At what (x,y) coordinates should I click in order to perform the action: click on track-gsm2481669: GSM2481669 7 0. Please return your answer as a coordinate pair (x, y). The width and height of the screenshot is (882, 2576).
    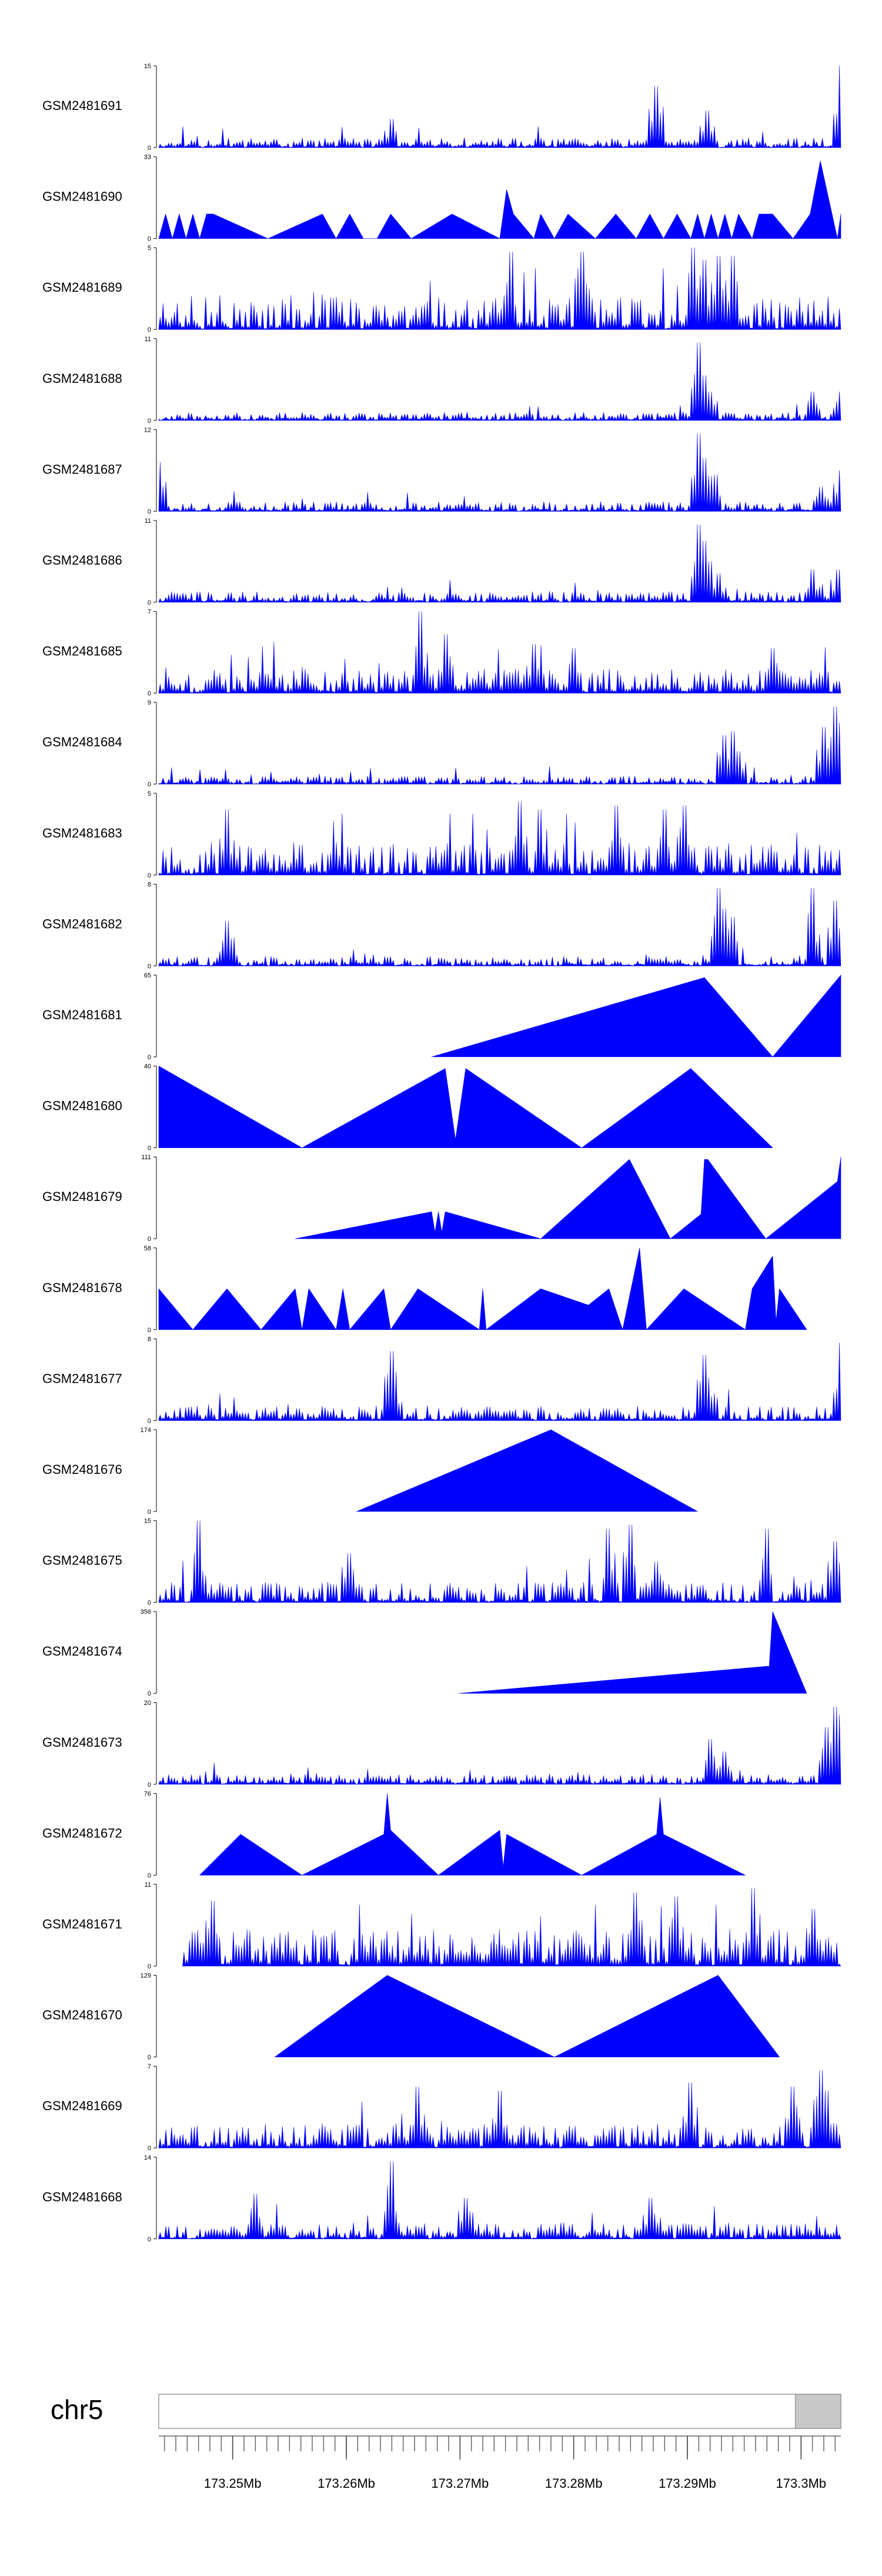
    Looking at the image, I should click on (441, 2107).